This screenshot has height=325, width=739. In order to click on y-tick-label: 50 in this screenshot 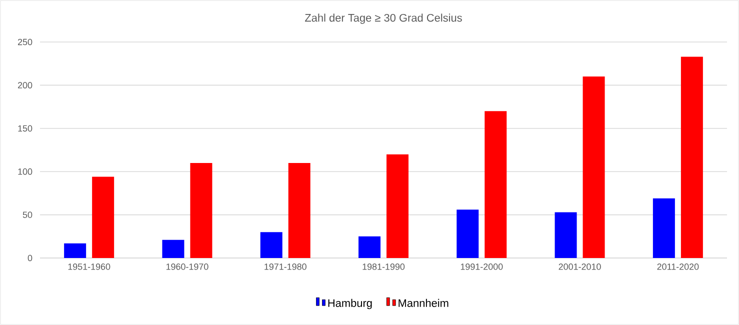, I will do `click(27, 215)`.